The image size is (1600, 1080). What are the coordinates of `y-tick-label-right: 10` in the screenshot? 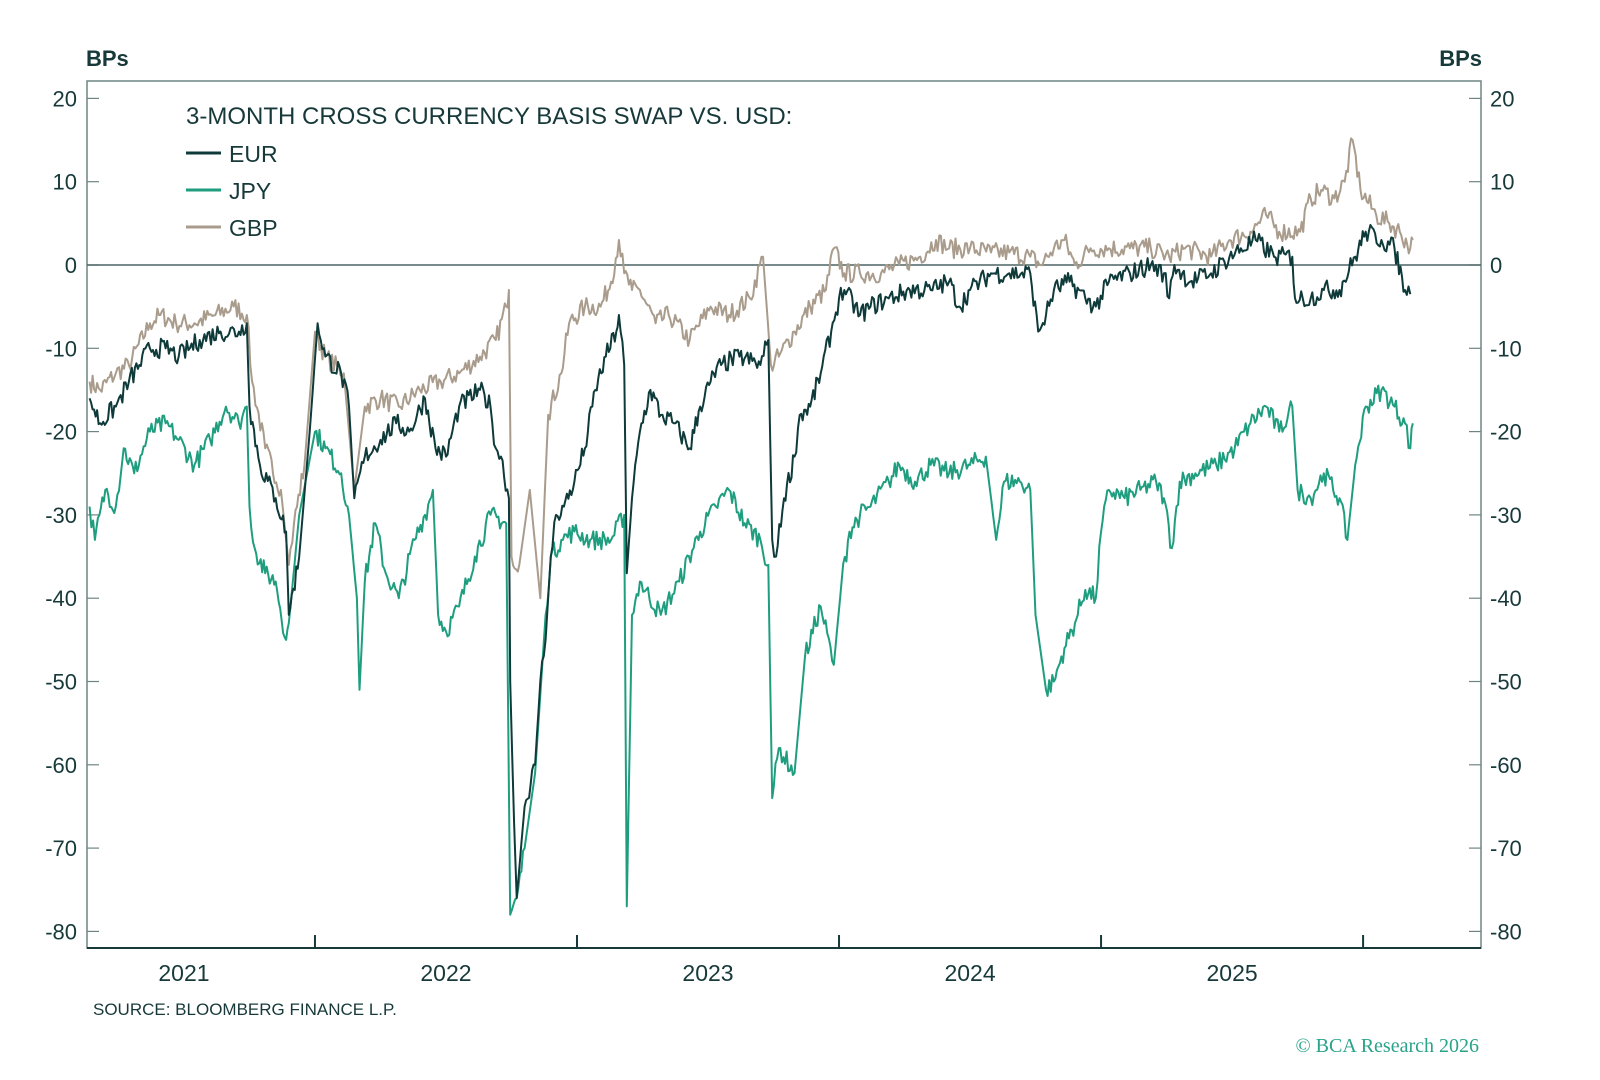 It's located at (1502, 182).